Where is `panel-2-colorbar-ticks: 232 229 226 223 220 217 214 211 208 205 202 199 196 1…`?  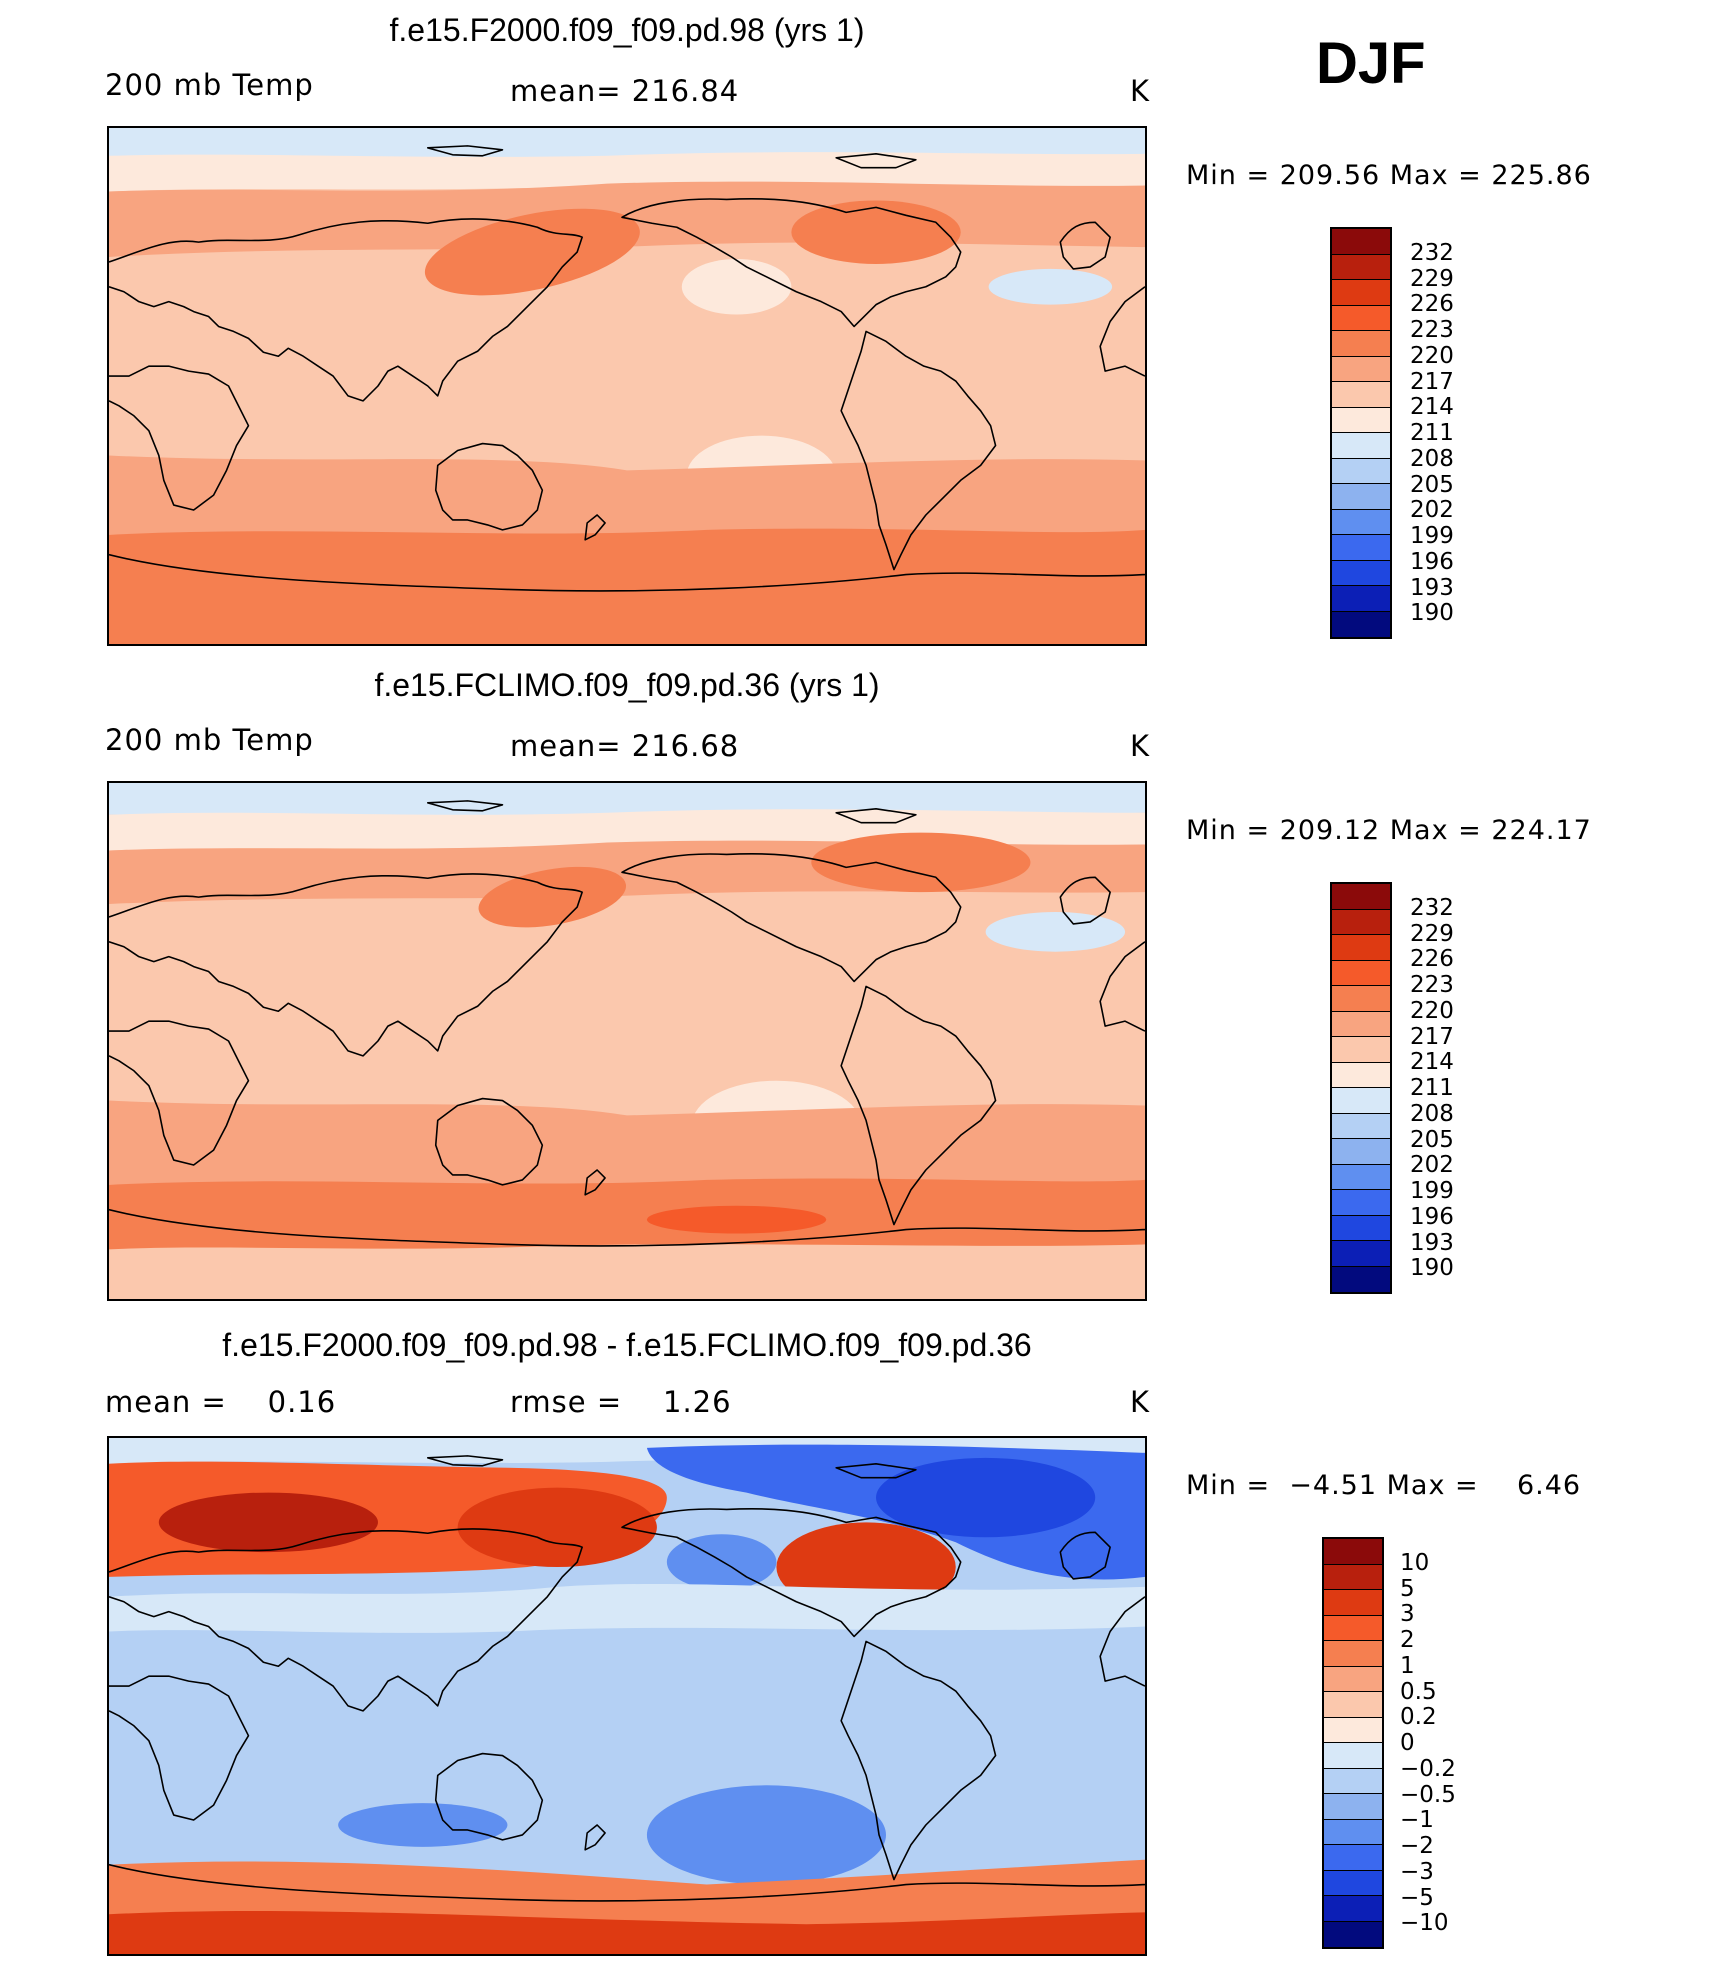
panel-2-colorbar-ticks: 232 229 226 223 220 217 214 211 208 205 202 199 196 1… is located at coordinates (1470, 1088).